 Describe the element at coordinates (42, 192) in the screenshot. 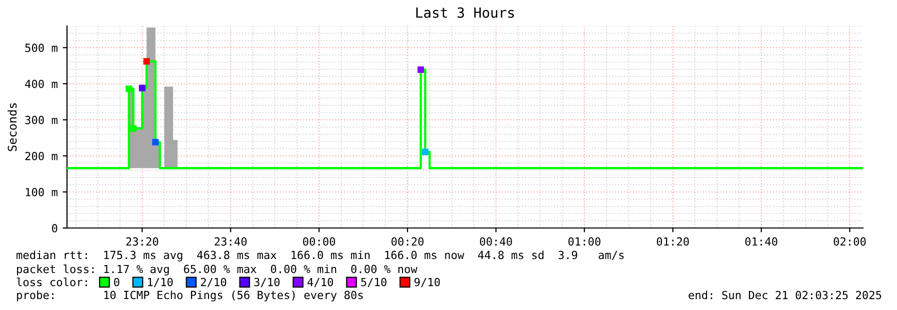

I see `y-tick-label: 100 m` at that location.